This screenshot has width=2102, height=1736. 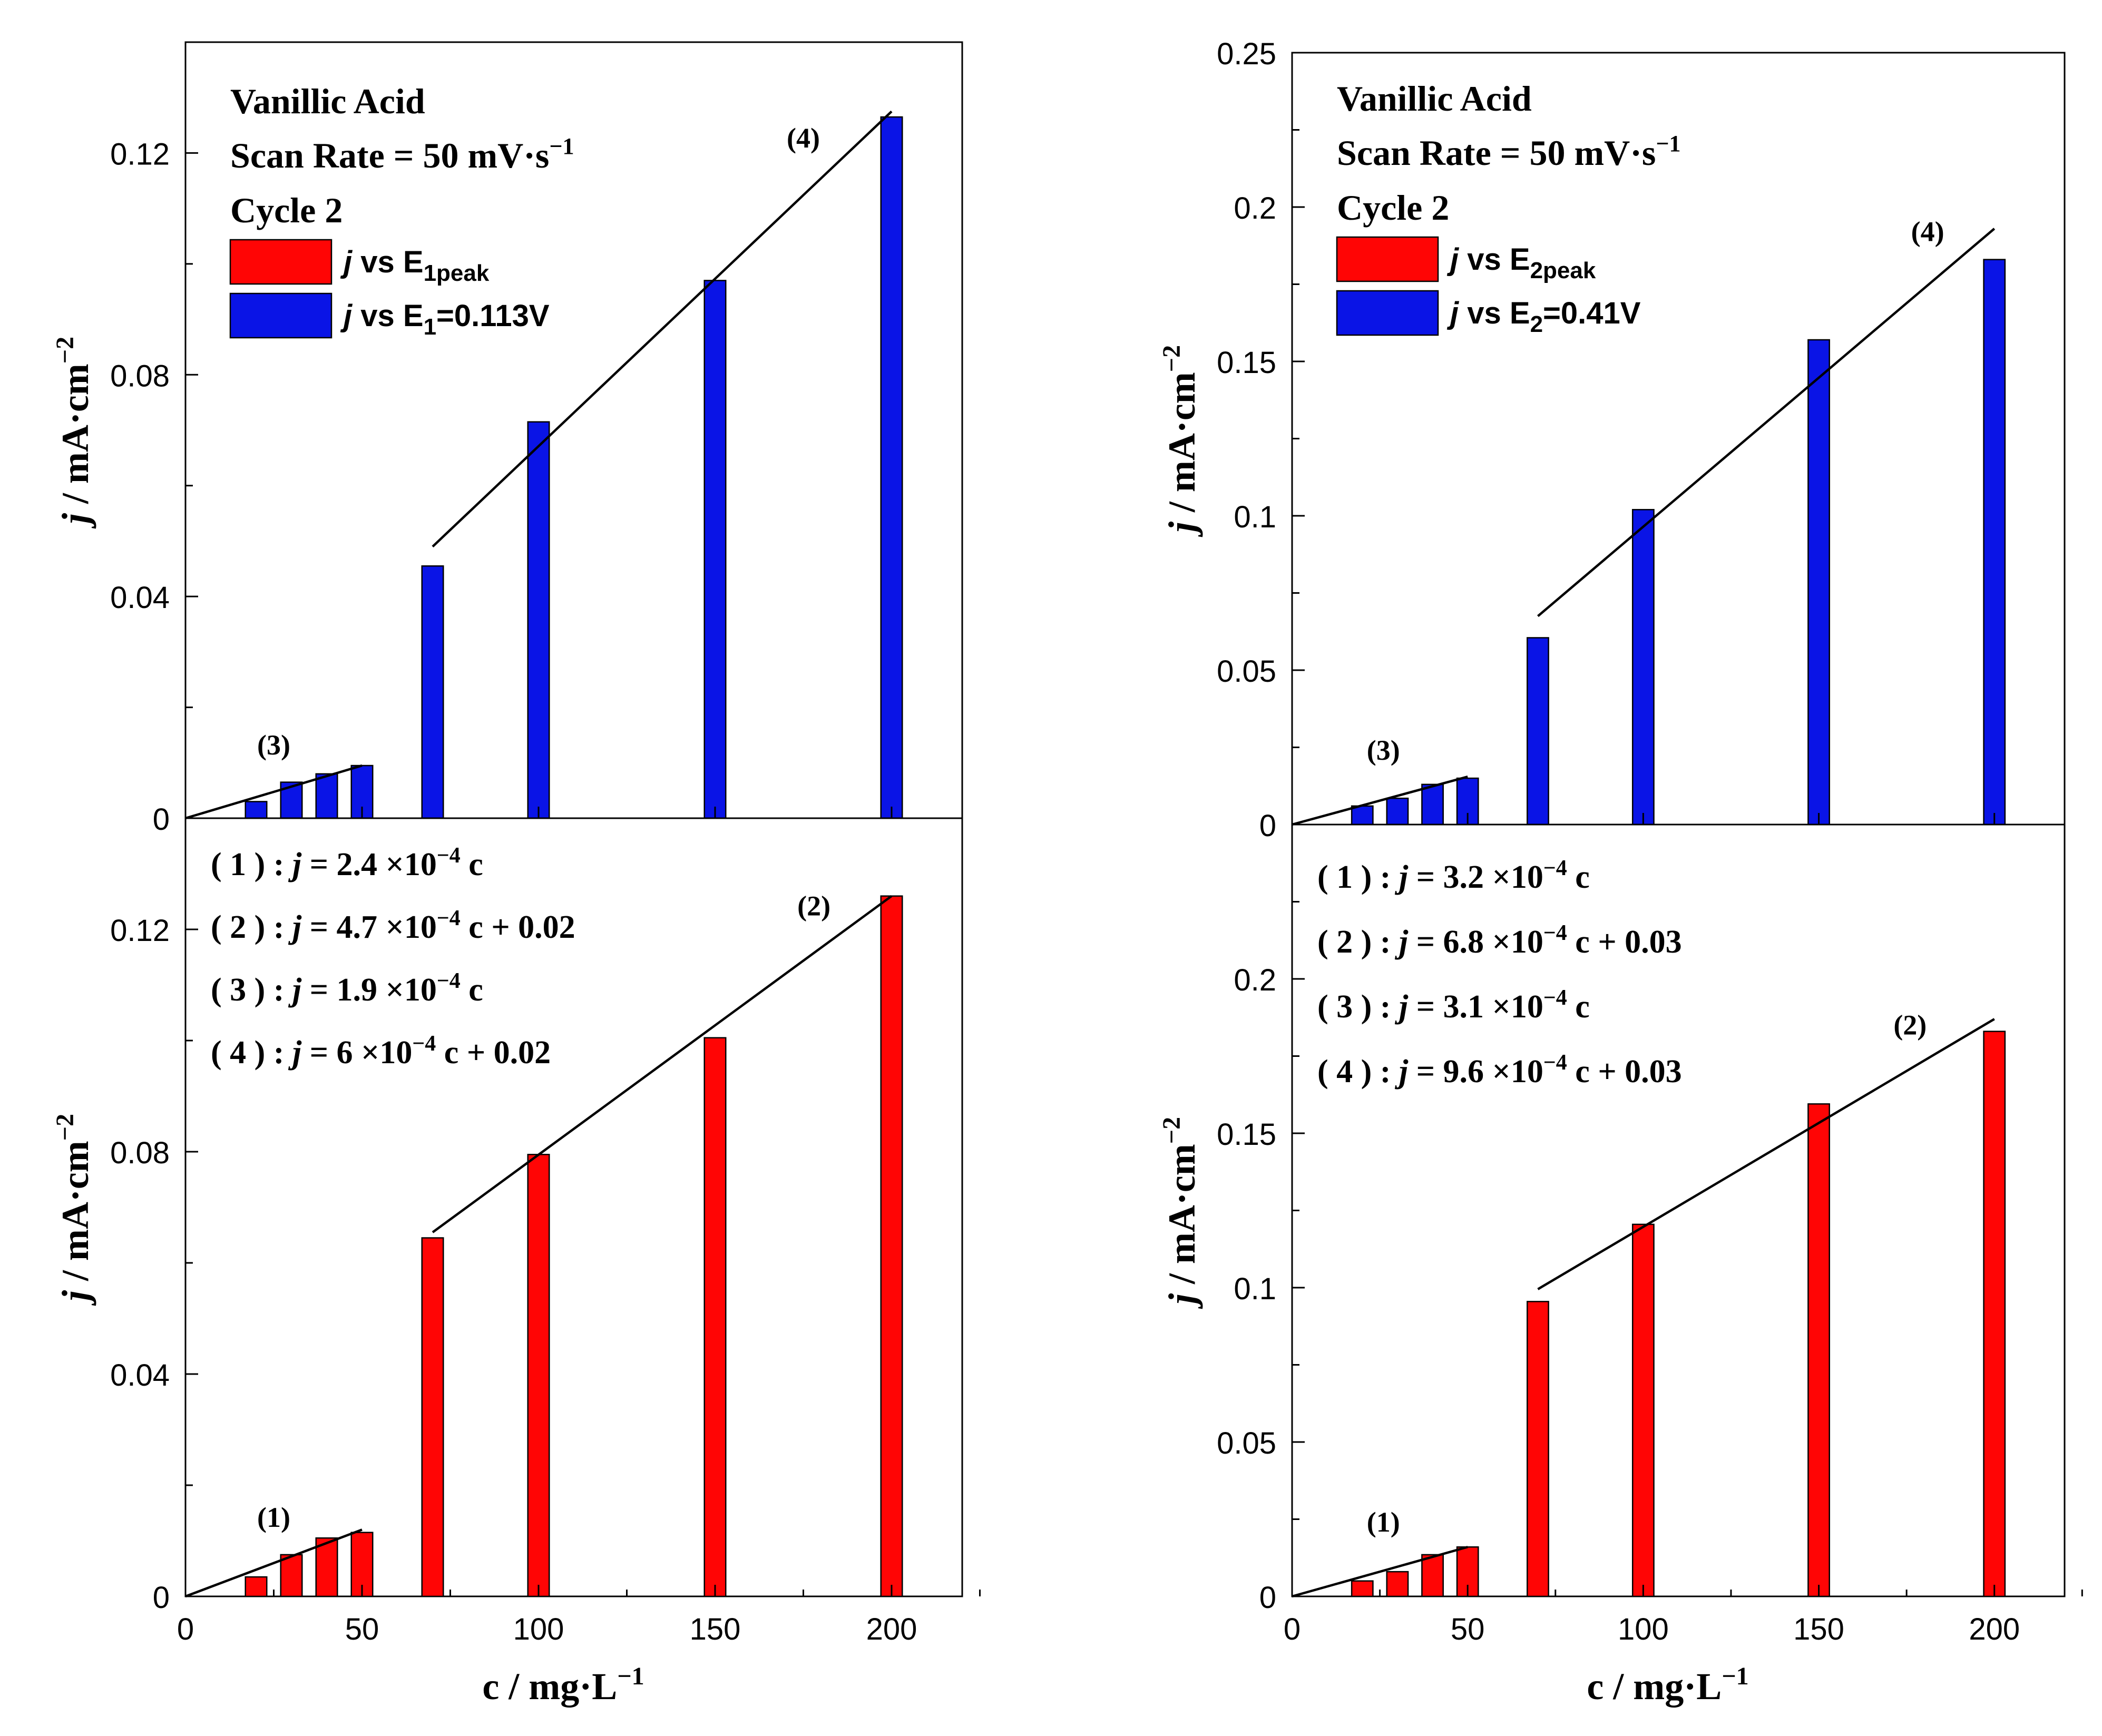 What do you see at coordinates (1255, 1289) in the screenshot?
I see `y-tick-label: 0.1` at bounding box center [1255, 1289].